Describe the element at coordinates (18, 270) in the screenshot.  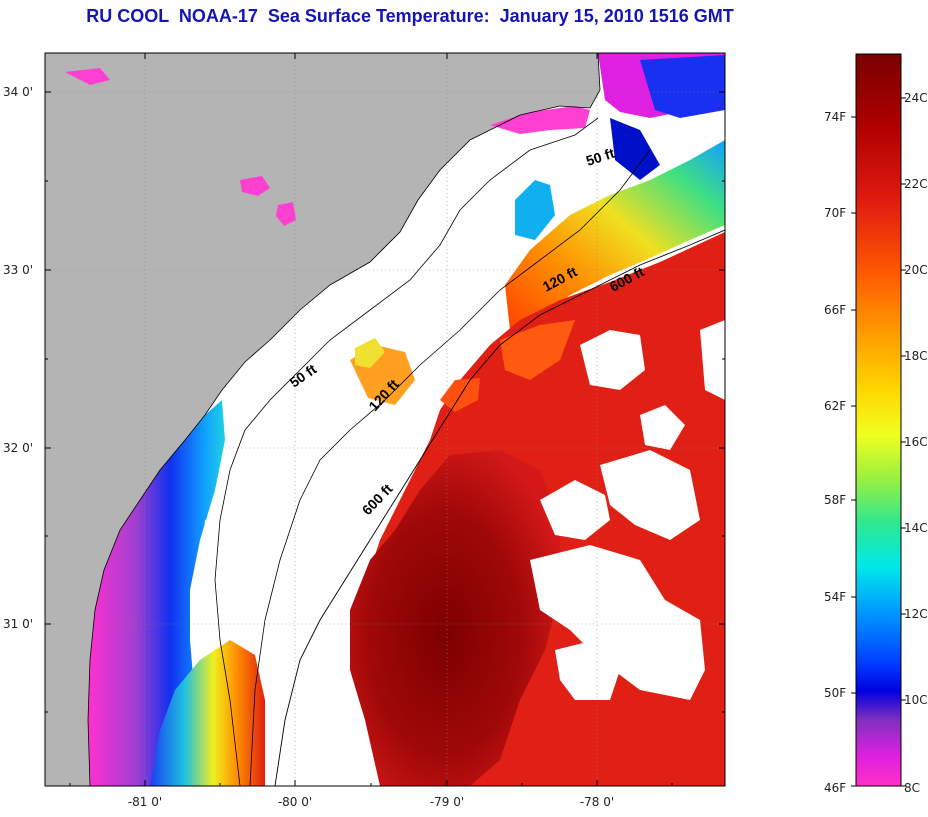
I see `lat-label-33: 33 0'` at that location.